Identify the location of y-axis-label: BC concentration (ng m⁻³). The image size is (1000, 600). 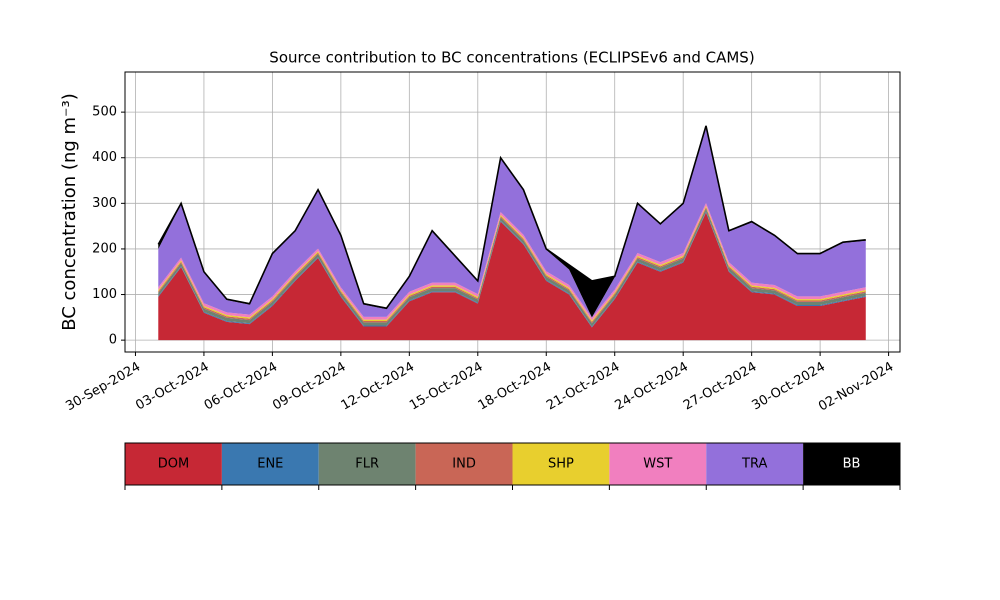
(69, 212).